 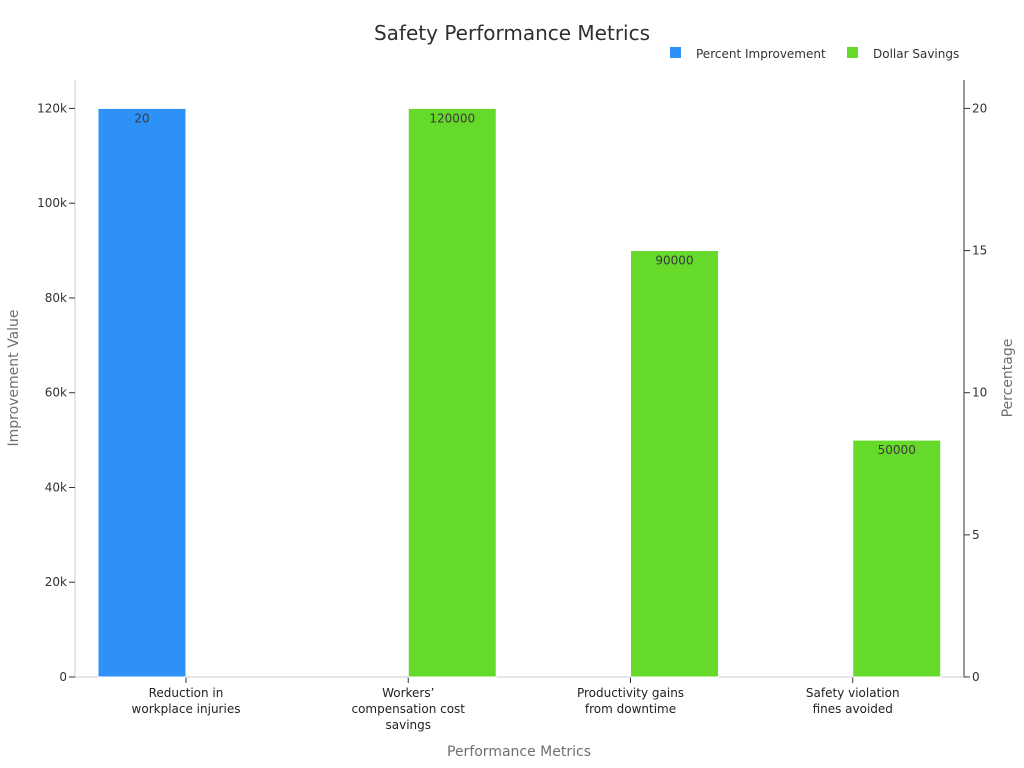 I want to click on y-axis-title: Improvement Value, so click(x=14, y=377).